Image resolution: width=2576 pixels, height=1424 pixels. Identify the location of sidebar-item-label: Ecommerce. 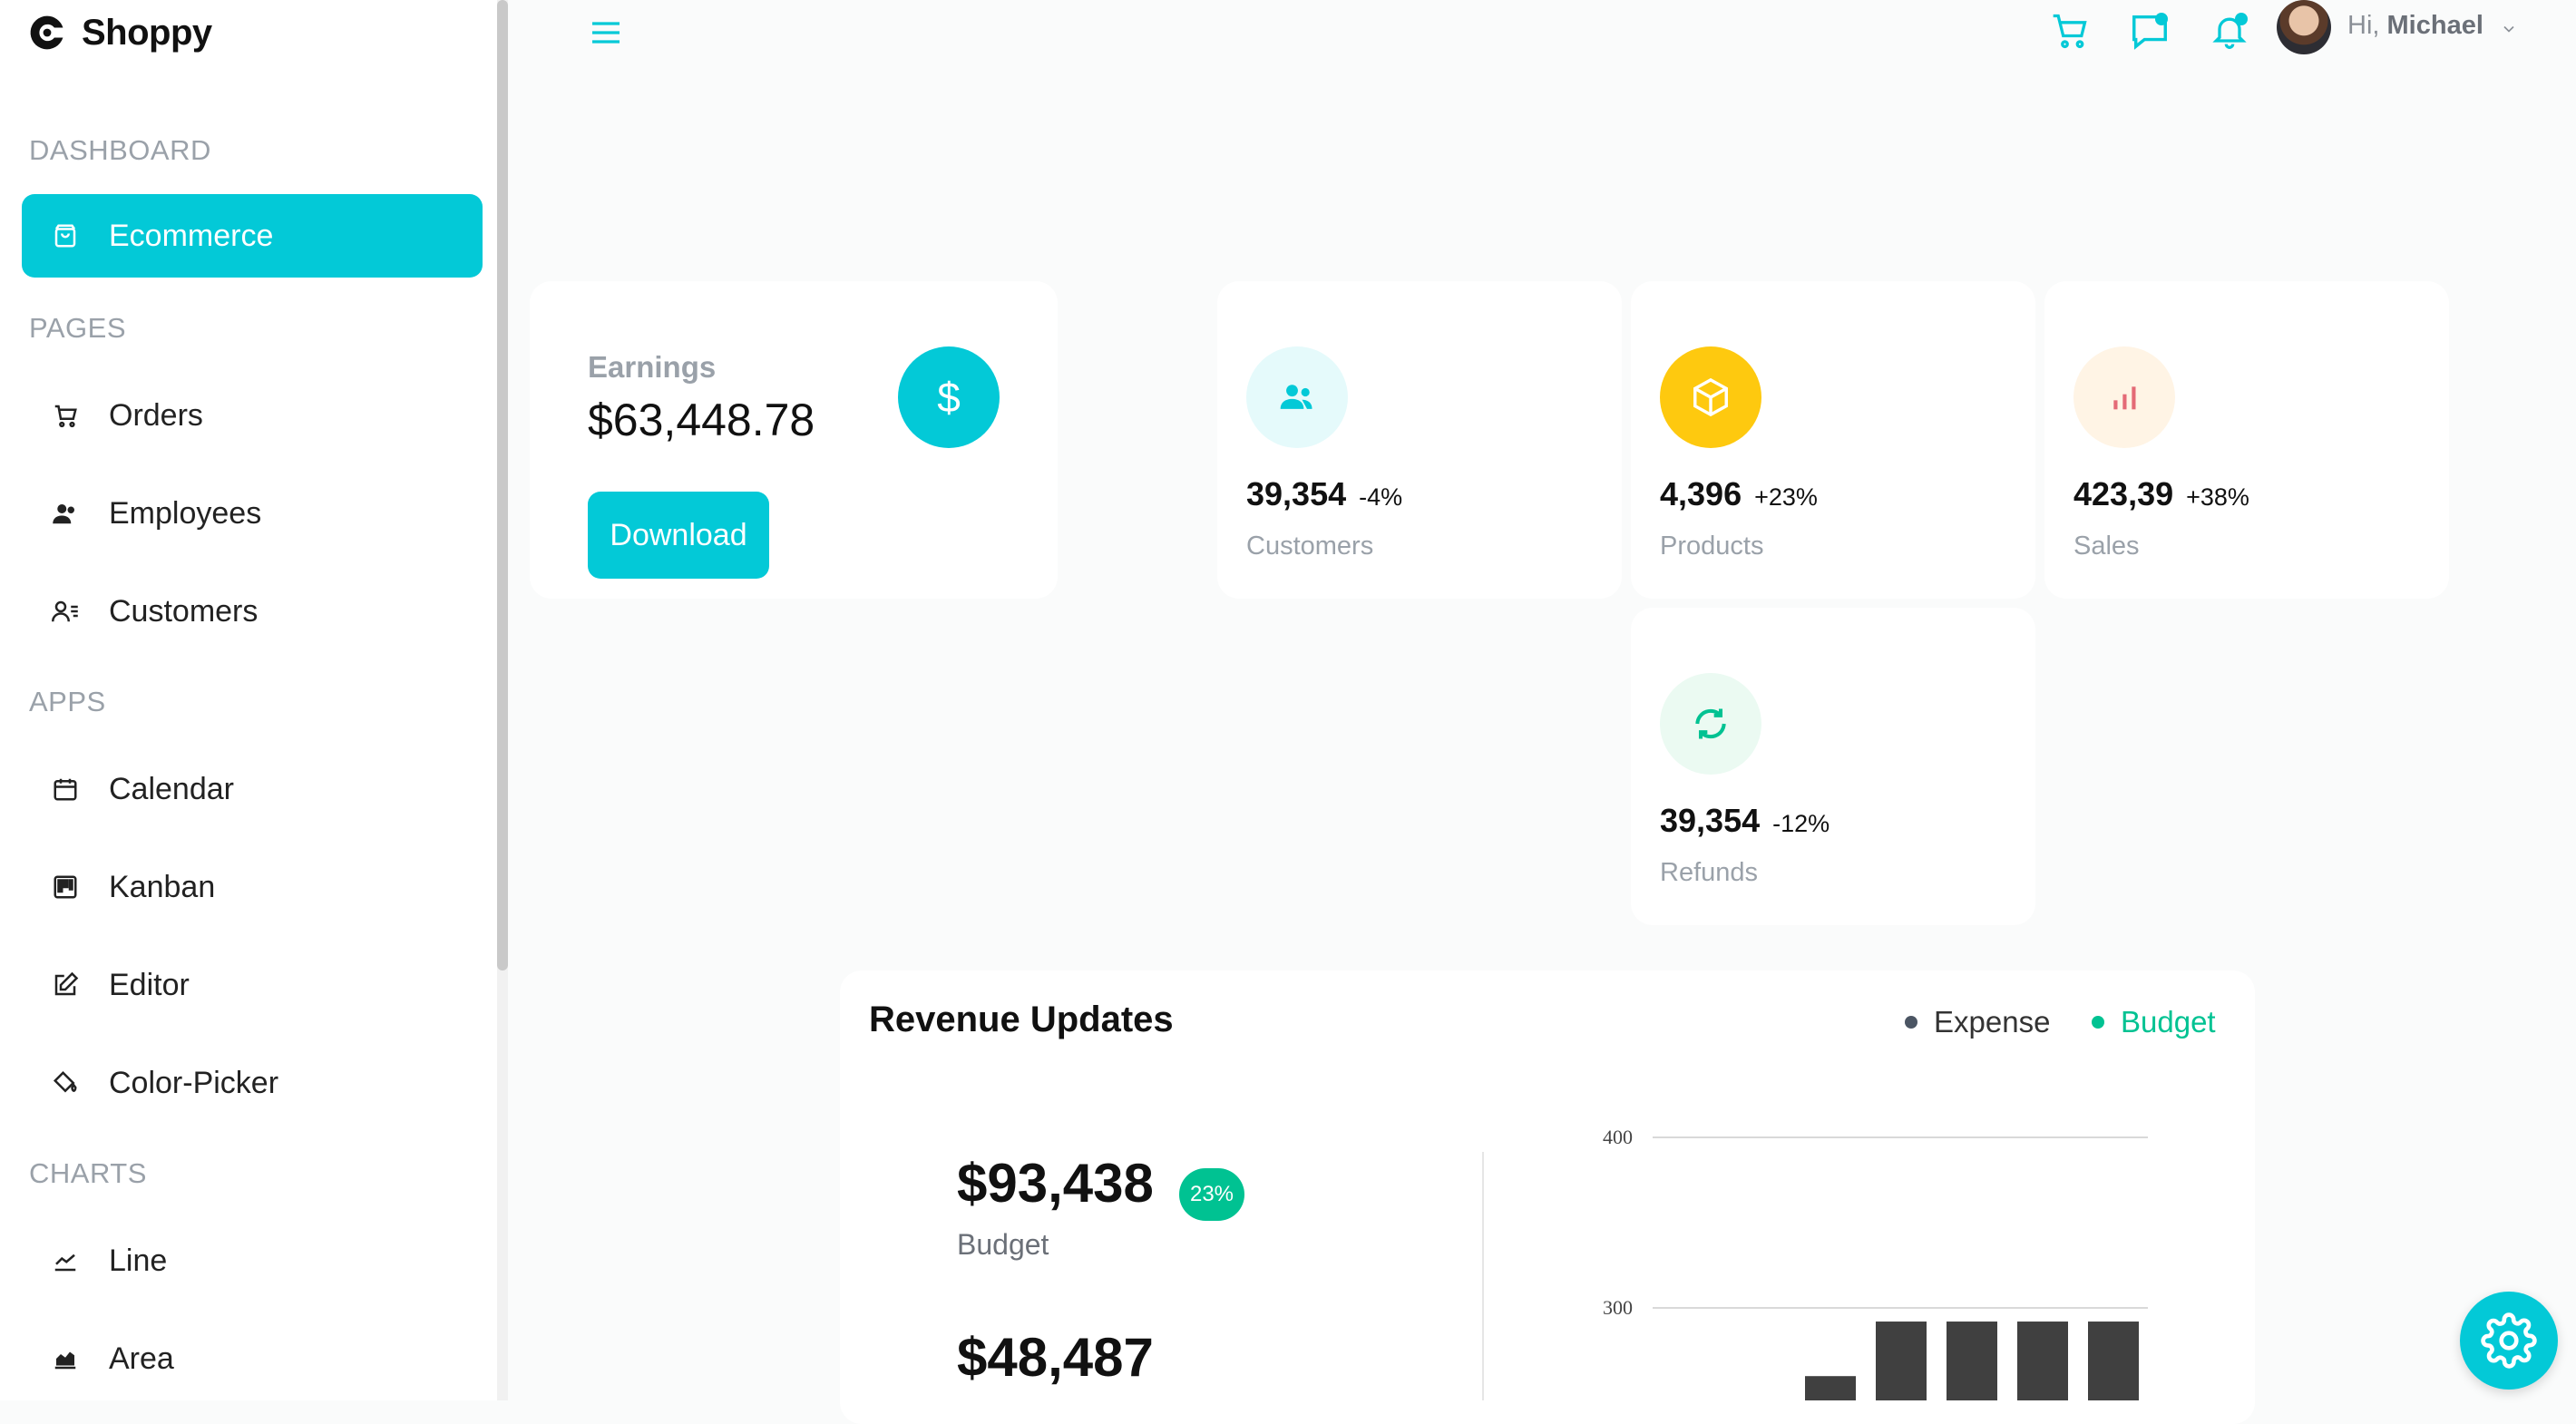
(191, 235).